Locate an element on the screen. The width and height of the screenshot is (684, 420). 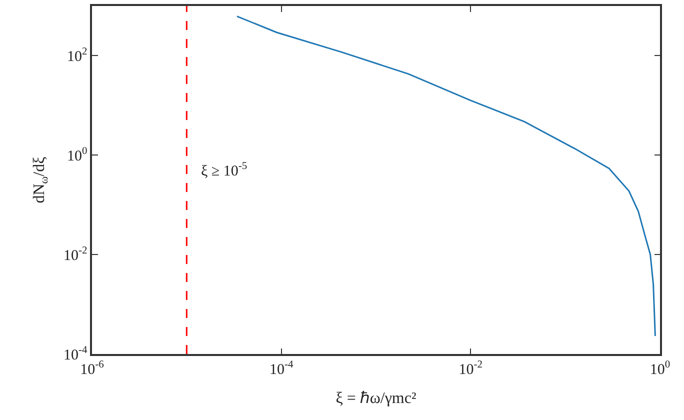
x-tick-label: 10$^{-2}$ is located at coordinates (470, 368).